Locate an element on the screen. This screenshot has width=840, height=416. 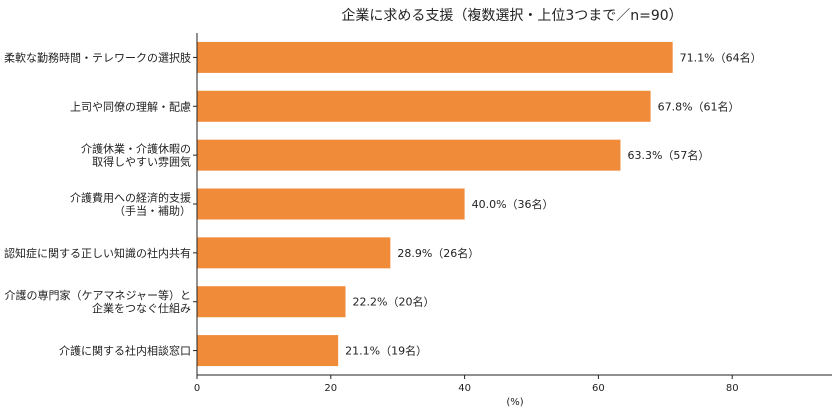
chart-title: 企業に求める支援（複数選択・上位3つまで／n=90） is located at coordinates (511, 15).